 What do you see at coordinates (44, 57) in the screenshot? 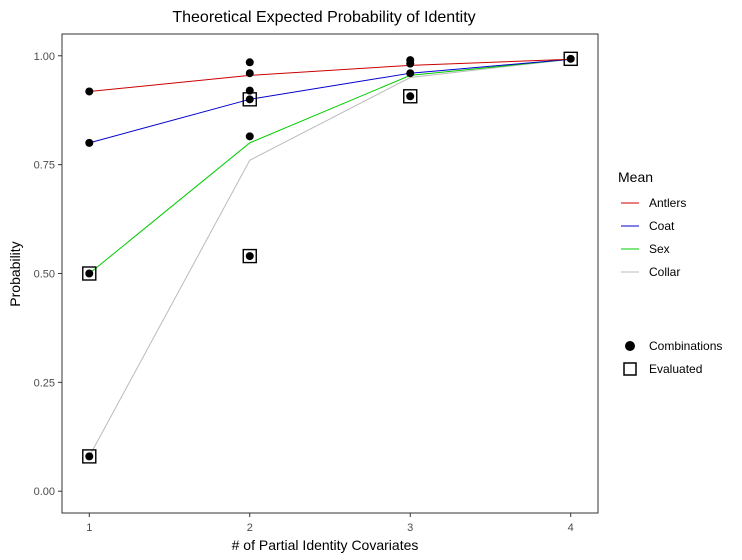
I see `y-tick-label: 1.00` at bounding box center [44, 57].